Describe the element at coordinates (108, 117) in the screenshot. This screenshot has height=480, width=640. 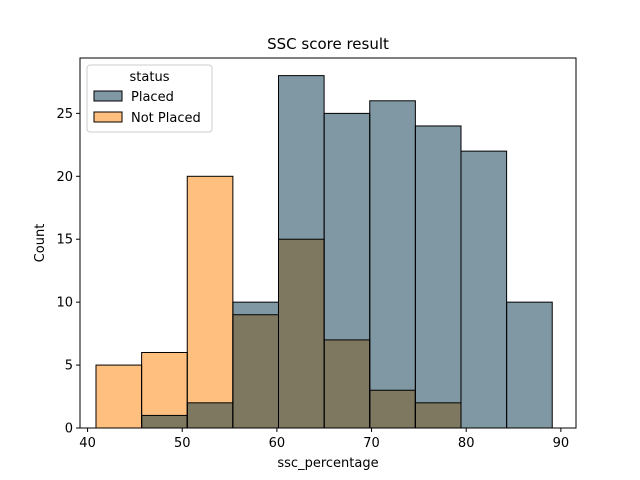
I see `legend-swatch-not-placed` at that location.